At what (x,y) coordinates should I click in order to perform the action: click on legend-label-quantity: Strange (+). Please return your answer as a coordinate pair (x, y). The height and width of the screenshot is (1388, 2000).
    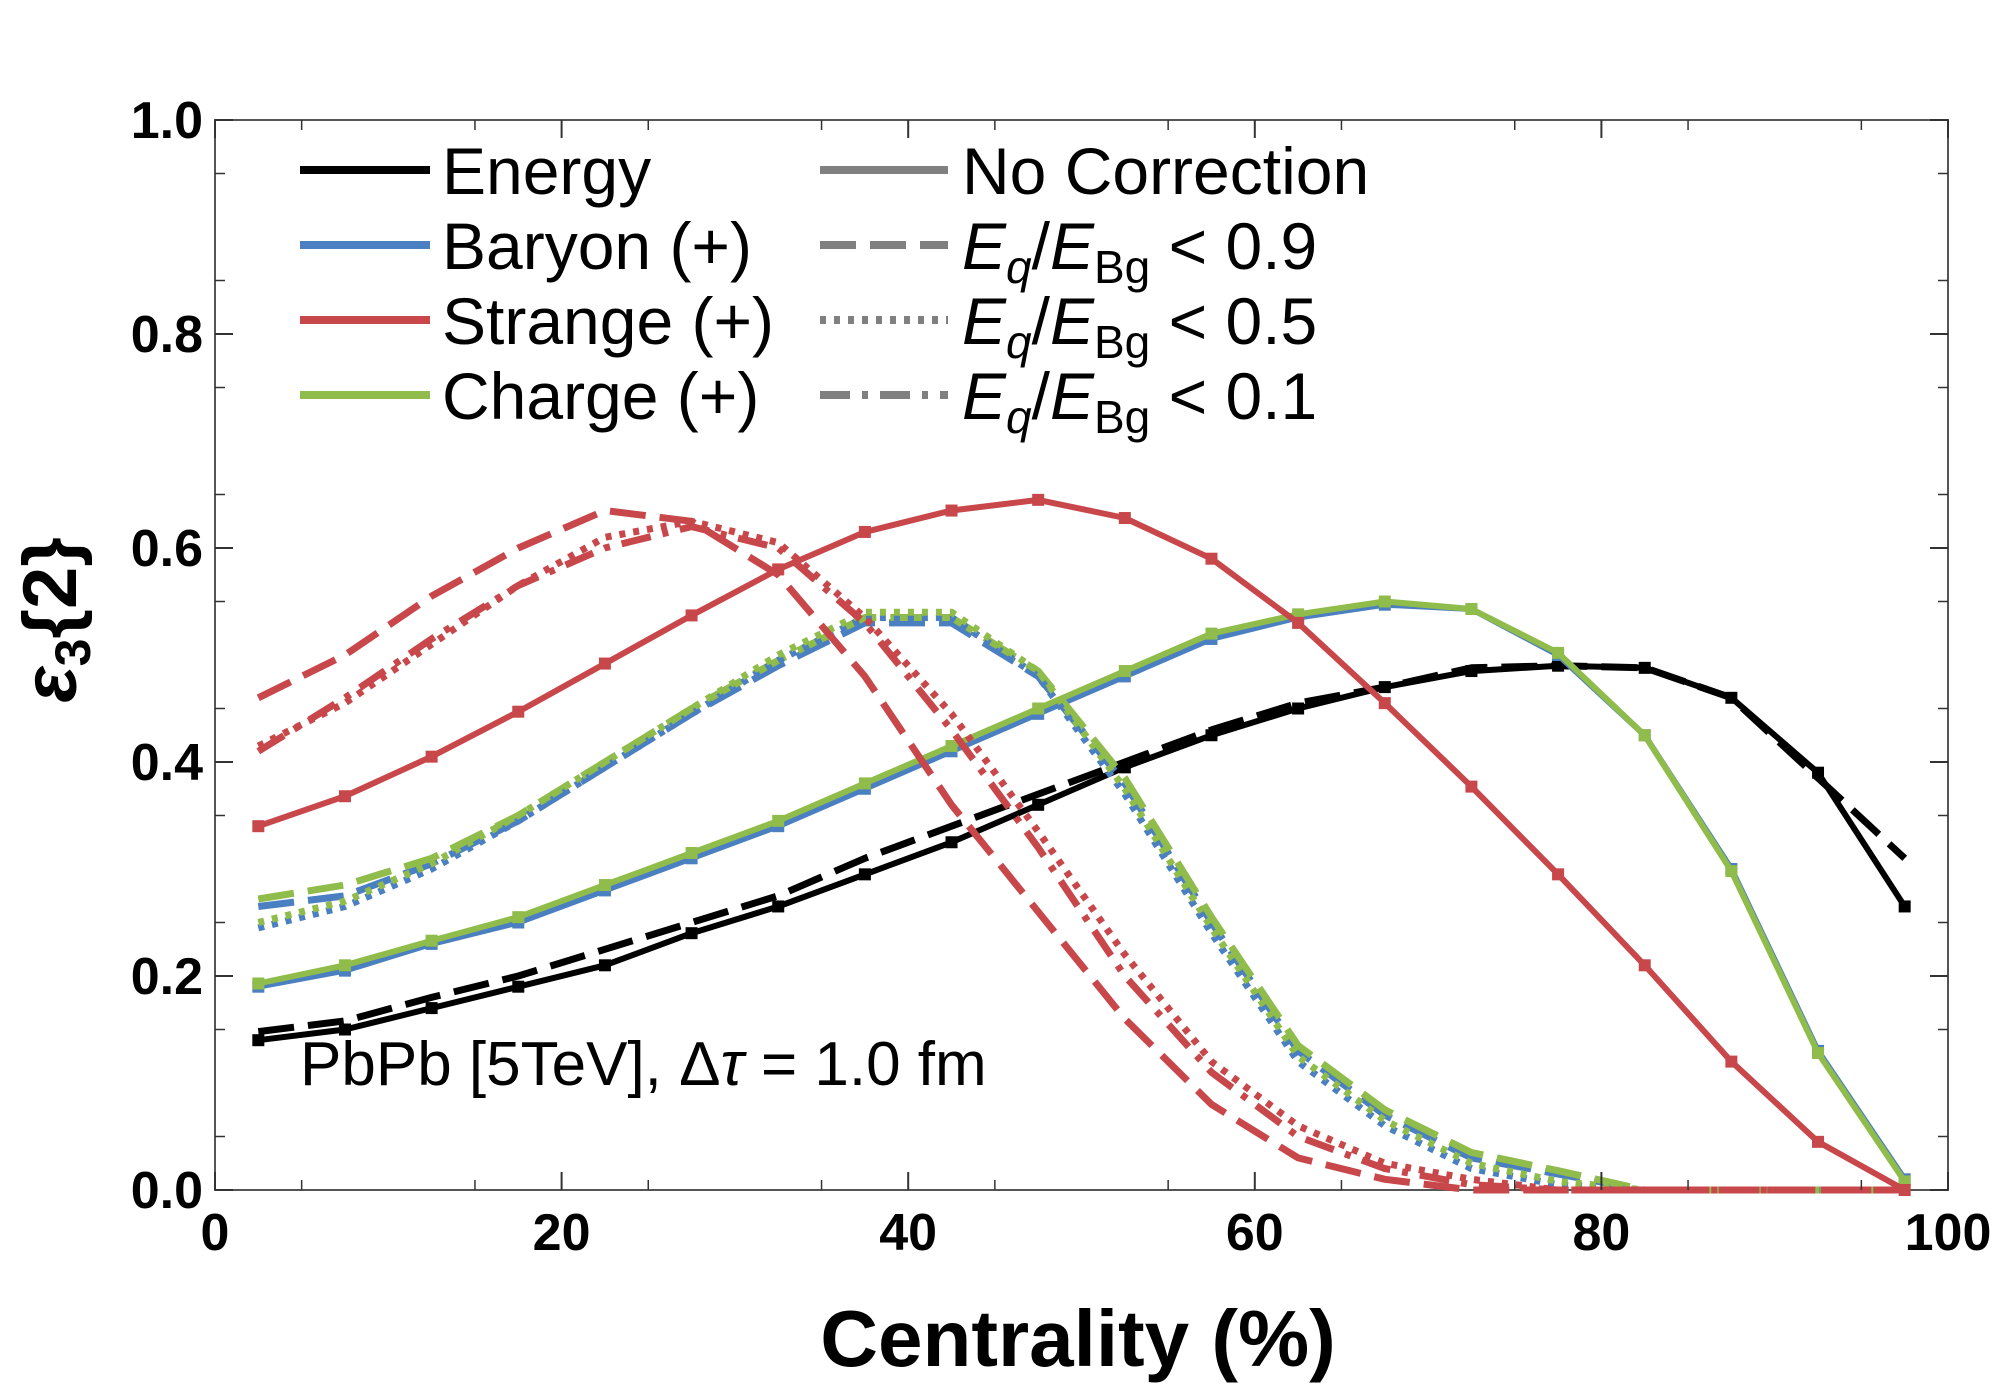
    Looking at the image, I should click on (608, 321).